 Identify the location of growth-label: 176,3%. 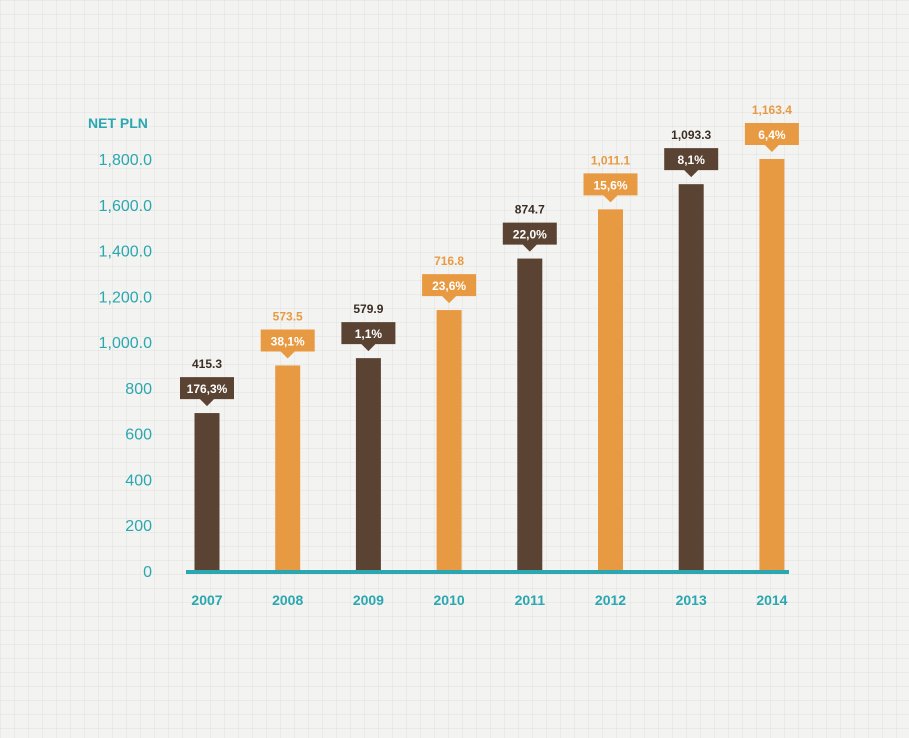
(207, 389).